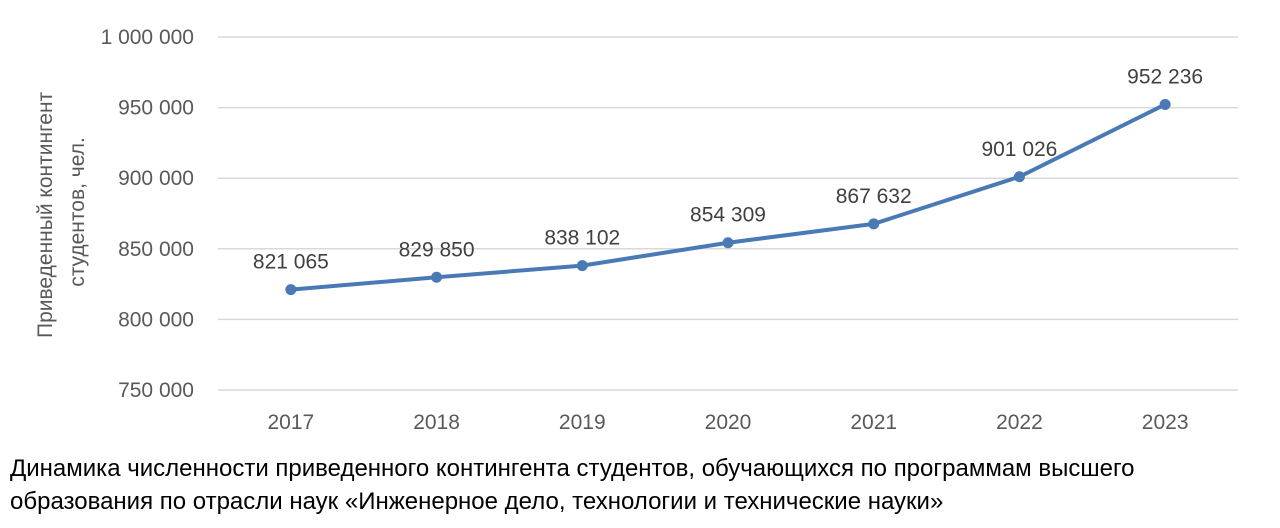  I want to click on x-tick-label: 2023, so click(1165, 422).